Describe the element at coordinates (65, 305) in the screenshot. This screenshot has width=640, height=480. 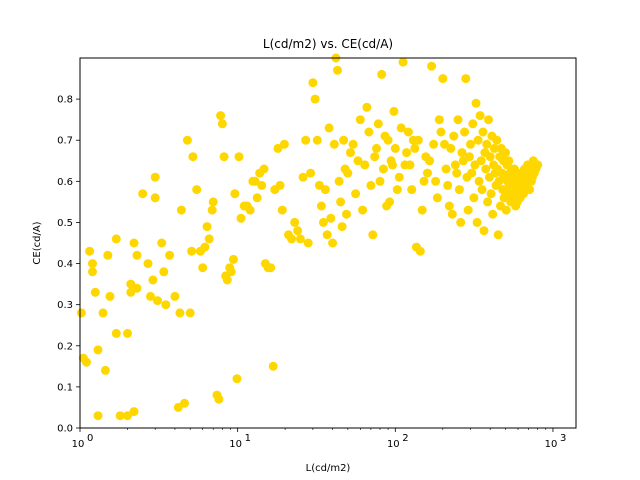
I see `y-tick-label: 0.3` at that location.